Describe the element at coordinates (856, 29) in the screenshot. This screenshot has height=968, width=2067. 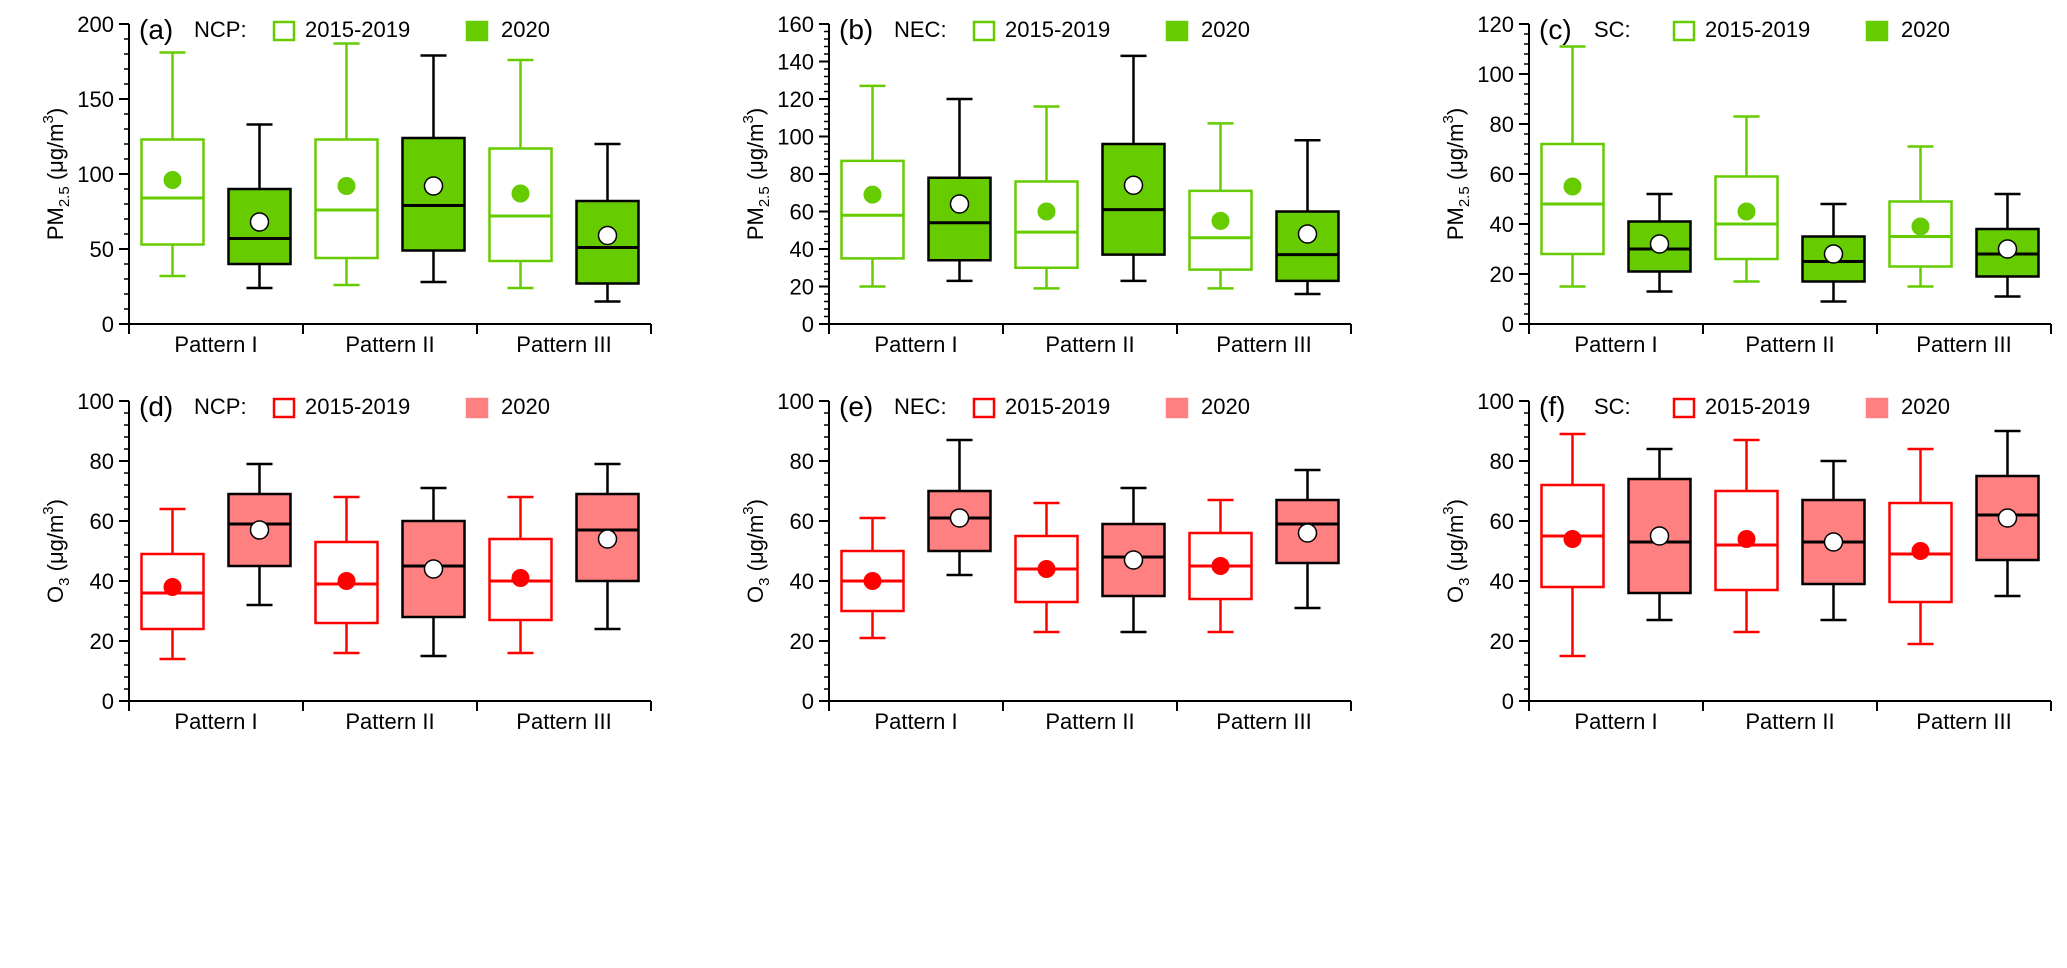
I see `panel-letter: (b)` at that location.